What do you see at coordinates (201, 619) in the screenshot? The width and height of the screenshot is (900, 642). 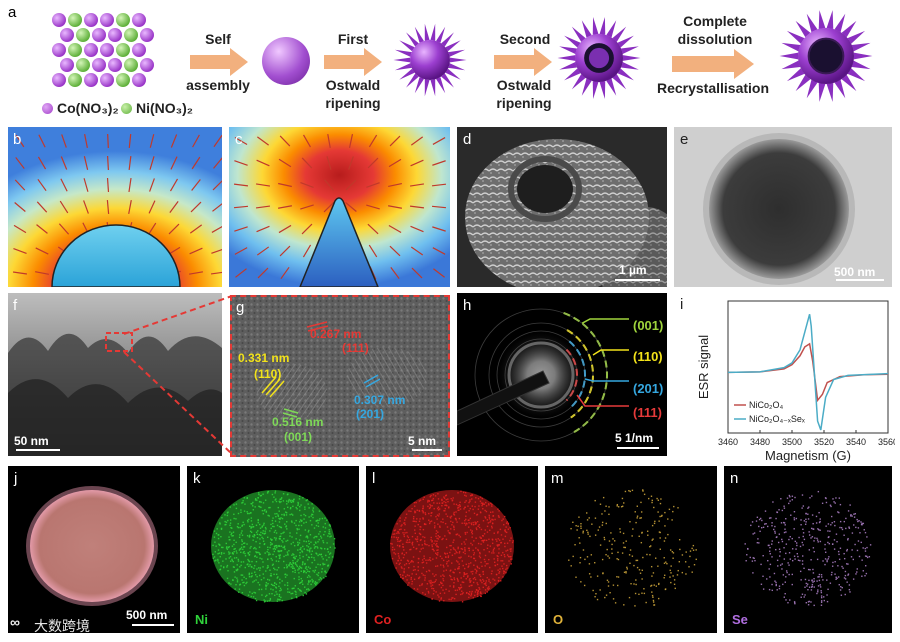 I see `map-label-ni: Ni` at bounding box center [201, 619].